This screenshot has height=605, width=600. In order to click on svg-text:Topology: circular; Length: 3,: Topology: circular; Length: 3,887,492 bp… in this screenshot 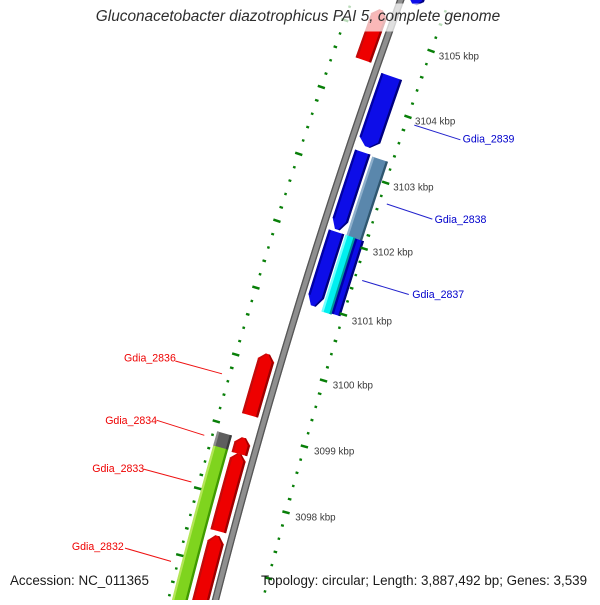, I will do `click(424, 580)`.